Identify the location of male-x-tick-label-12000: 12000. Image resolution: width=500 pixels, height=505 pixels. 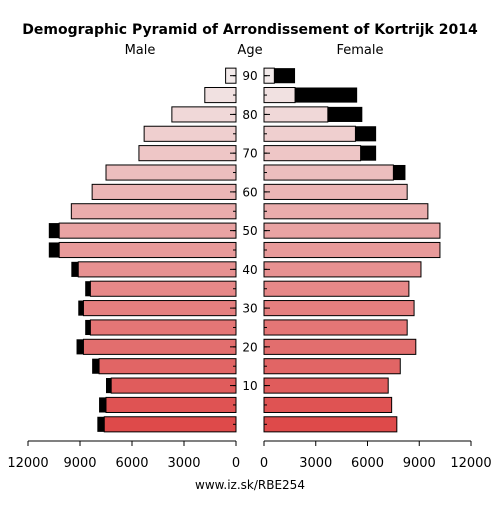
(27, 463).